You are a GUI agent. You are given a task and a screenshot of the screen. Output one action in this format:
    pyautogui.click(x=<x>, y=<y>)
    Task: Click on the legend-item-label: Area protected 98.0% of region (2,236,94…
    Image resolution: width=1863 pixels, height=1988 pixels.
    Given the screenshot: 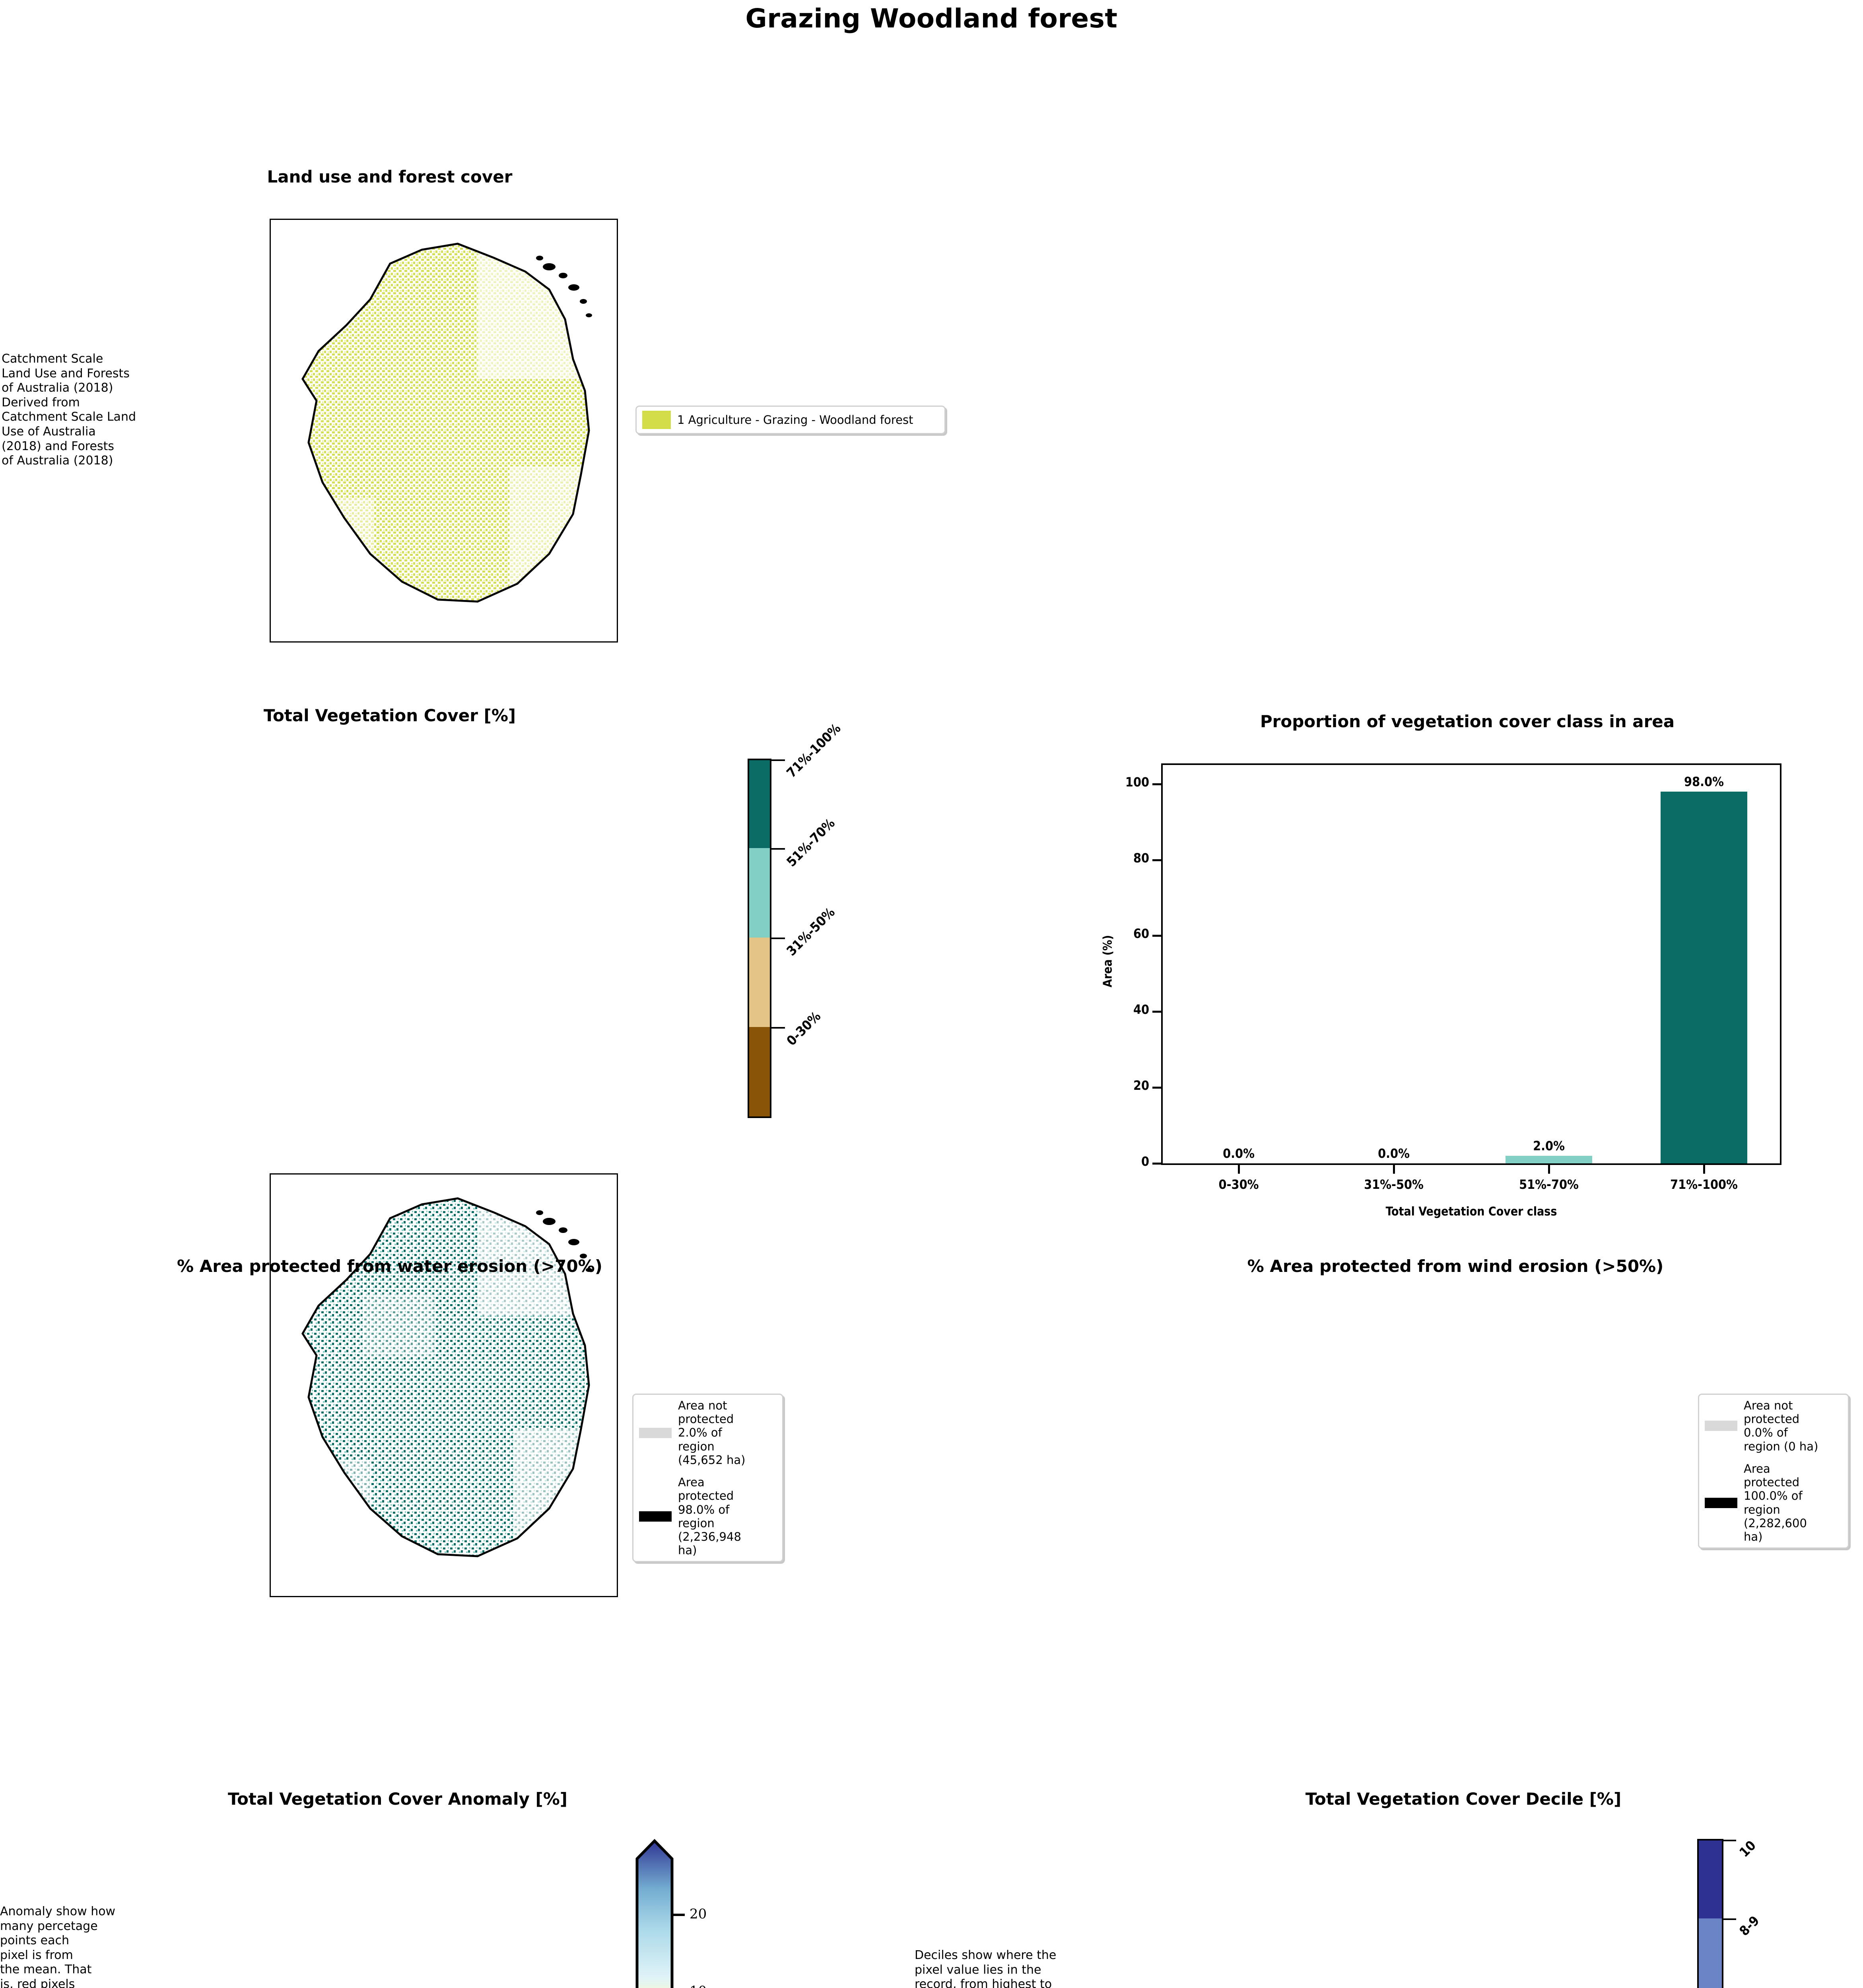 What is the action you would take?
    pyautogui.click(x=709, y=1516)
    